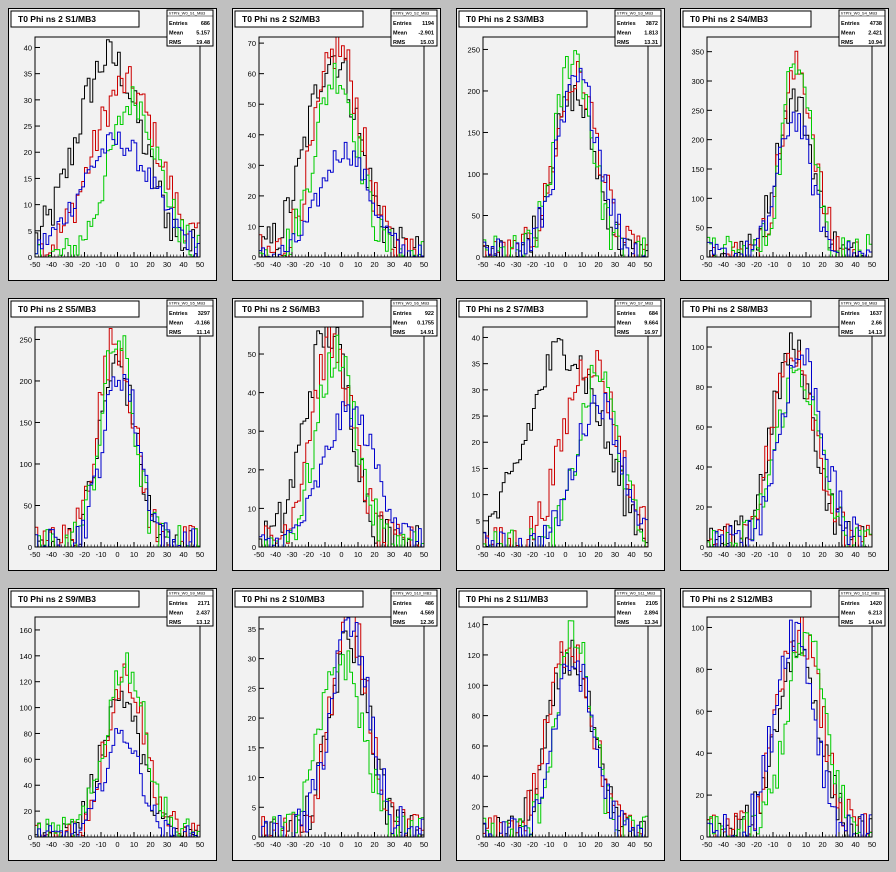 The image size is (896, 872). Describe the element at coordinates (28, 505) in the screenshot. I see `y-tick-label: 50` at that location.